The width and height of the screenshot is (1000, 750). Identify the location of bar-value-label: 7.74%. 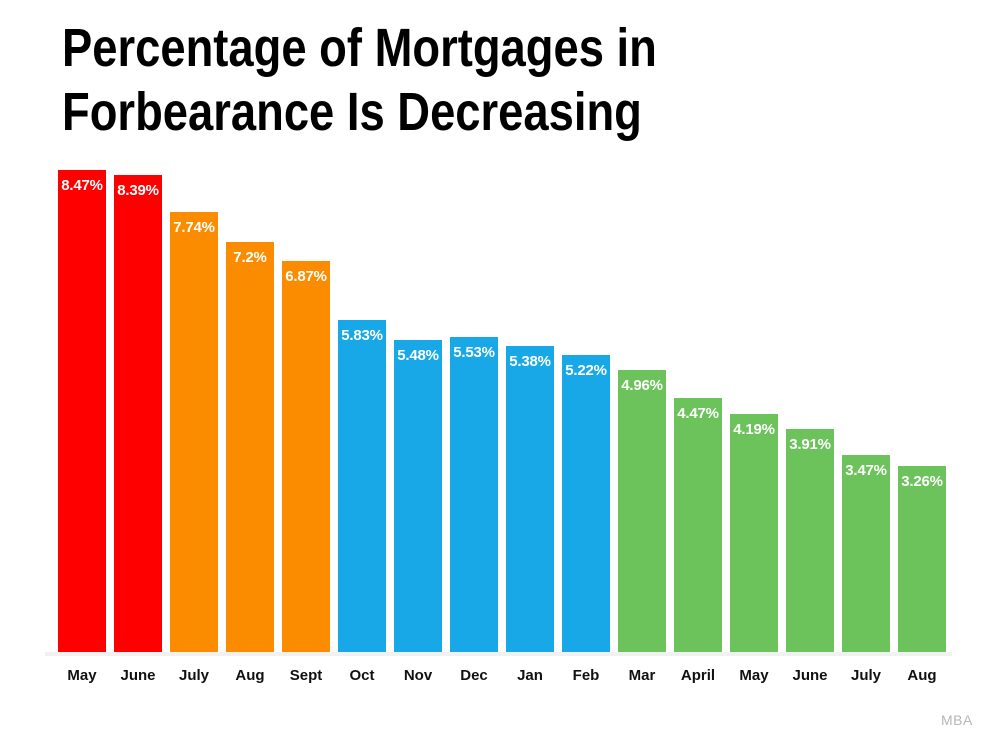
(194, 227).